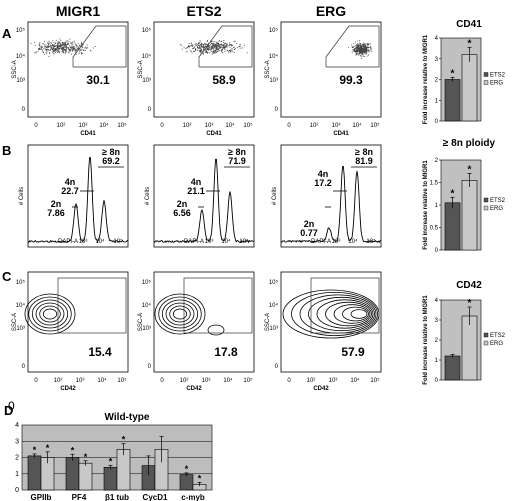 Image resolution: width=520 pixels, height=501 pixels. Describe the element at coordinates (98, 80) in the screenshot. I see `gate-value-cd41: 30.1` at that location.